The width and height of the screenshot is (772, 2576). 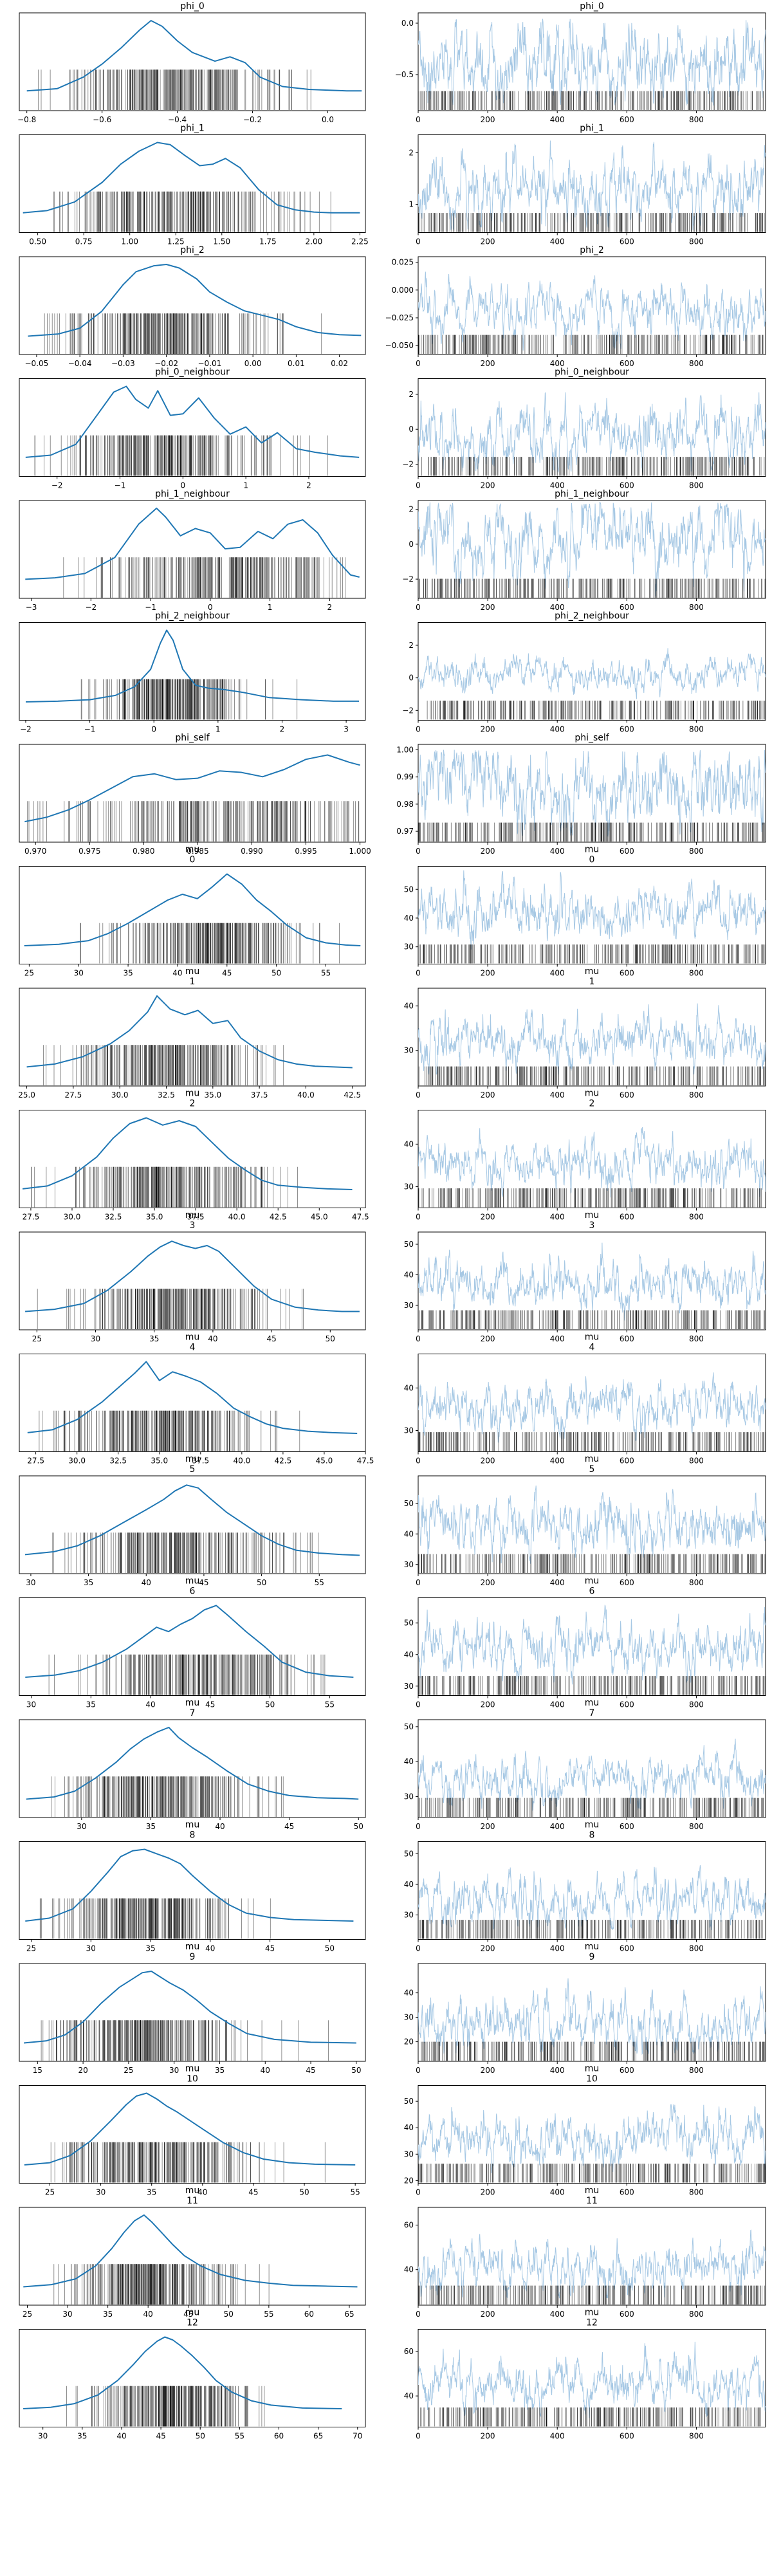 What do you see at coordinates (90, 607) in the screenshot?
I see `kde-8-xtick-label-1: −2` at bounding box center [90, 607].